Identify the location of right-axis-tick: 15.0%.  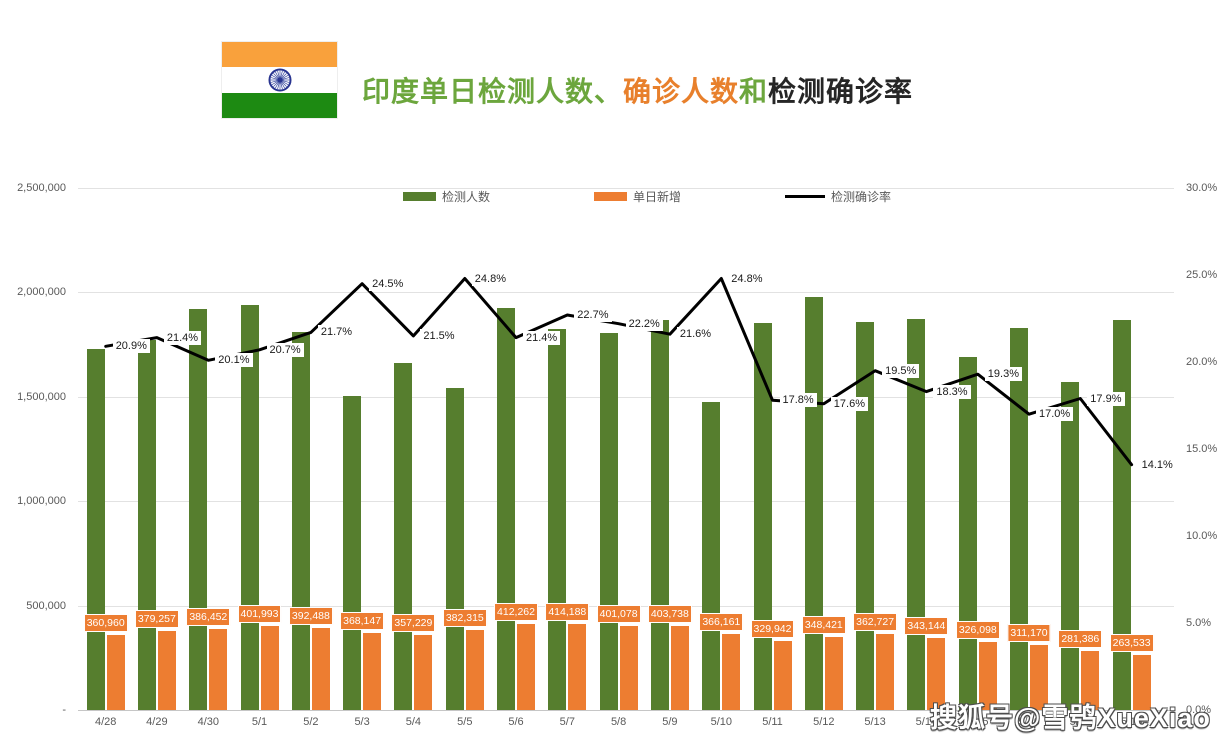
(1202, 449).